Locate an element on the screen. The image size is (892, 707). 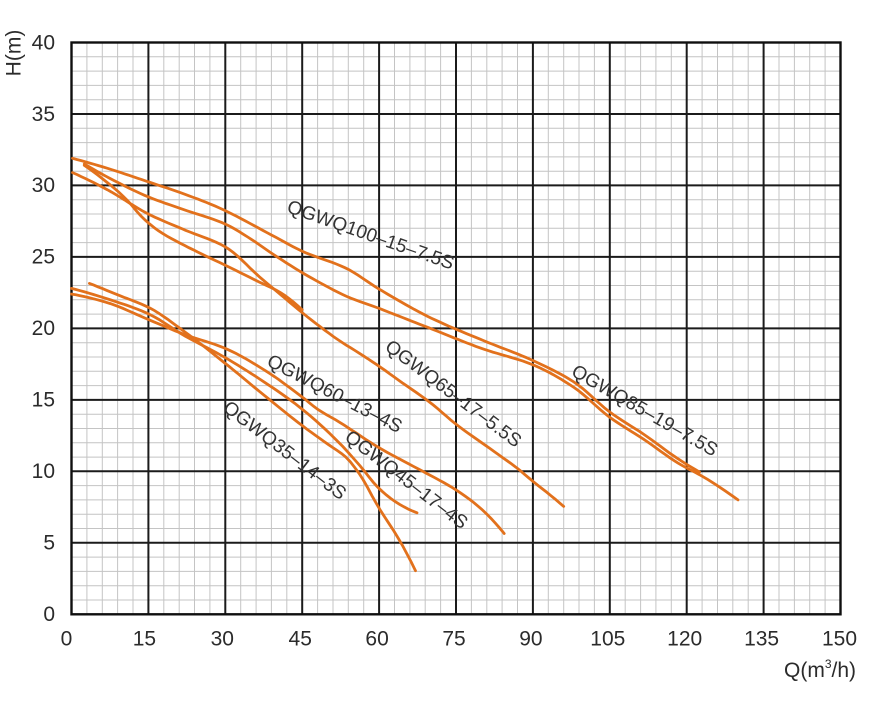
svg-text: 120 is located at coordinates (684, 639).